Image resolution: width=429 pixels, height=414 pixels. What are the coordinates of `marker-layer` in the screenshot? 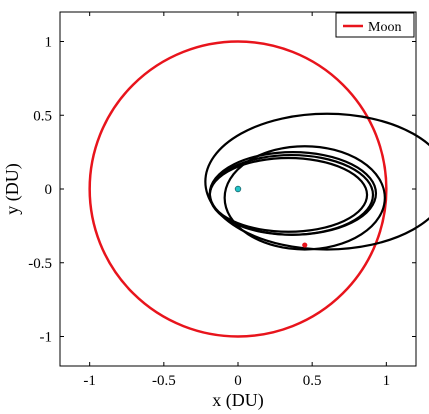 It's located at (271, 216).